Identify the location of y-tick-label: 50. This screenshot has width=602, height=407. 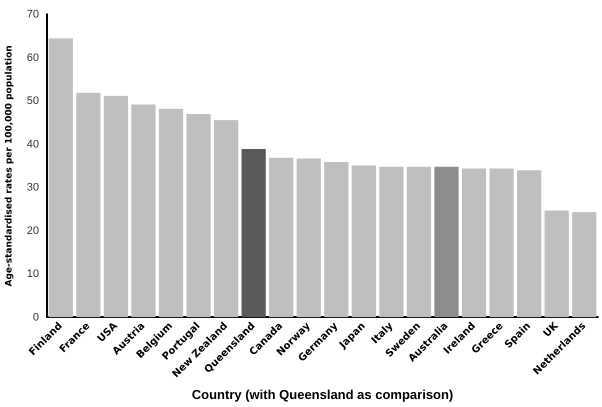
(33, 101).